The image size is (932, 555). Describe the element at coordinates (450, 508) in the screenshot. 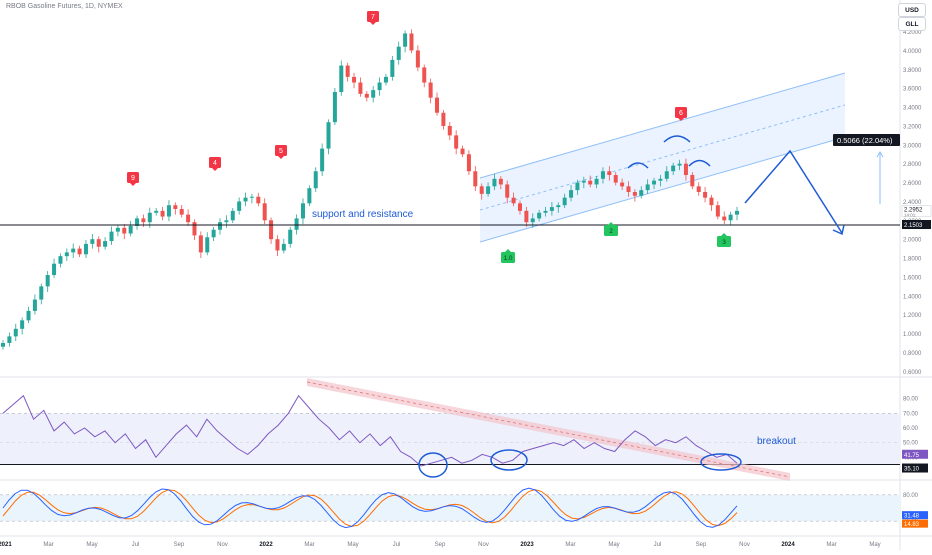

I see `stoch-band` at that location.